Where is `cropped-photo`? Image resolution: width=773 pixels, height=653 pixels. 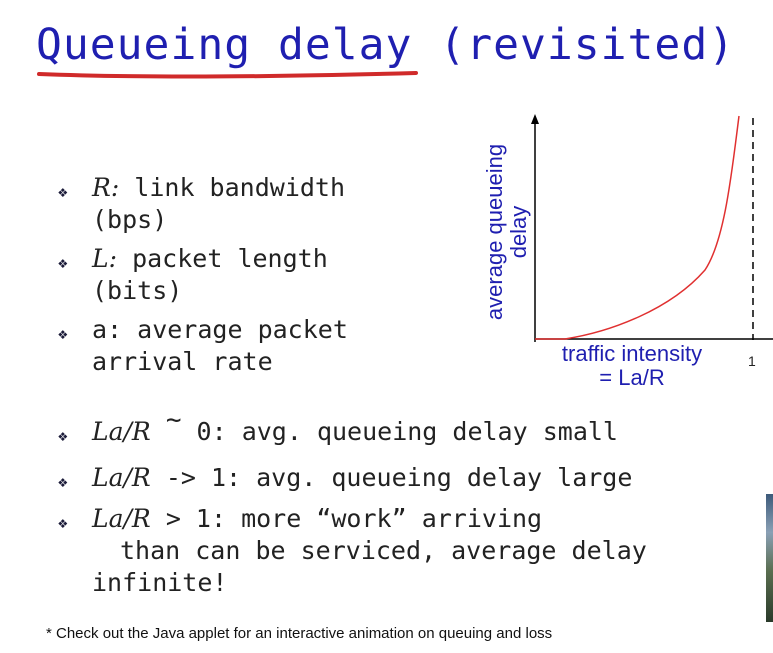
cropped-photo is located at coordinates (769, 558).